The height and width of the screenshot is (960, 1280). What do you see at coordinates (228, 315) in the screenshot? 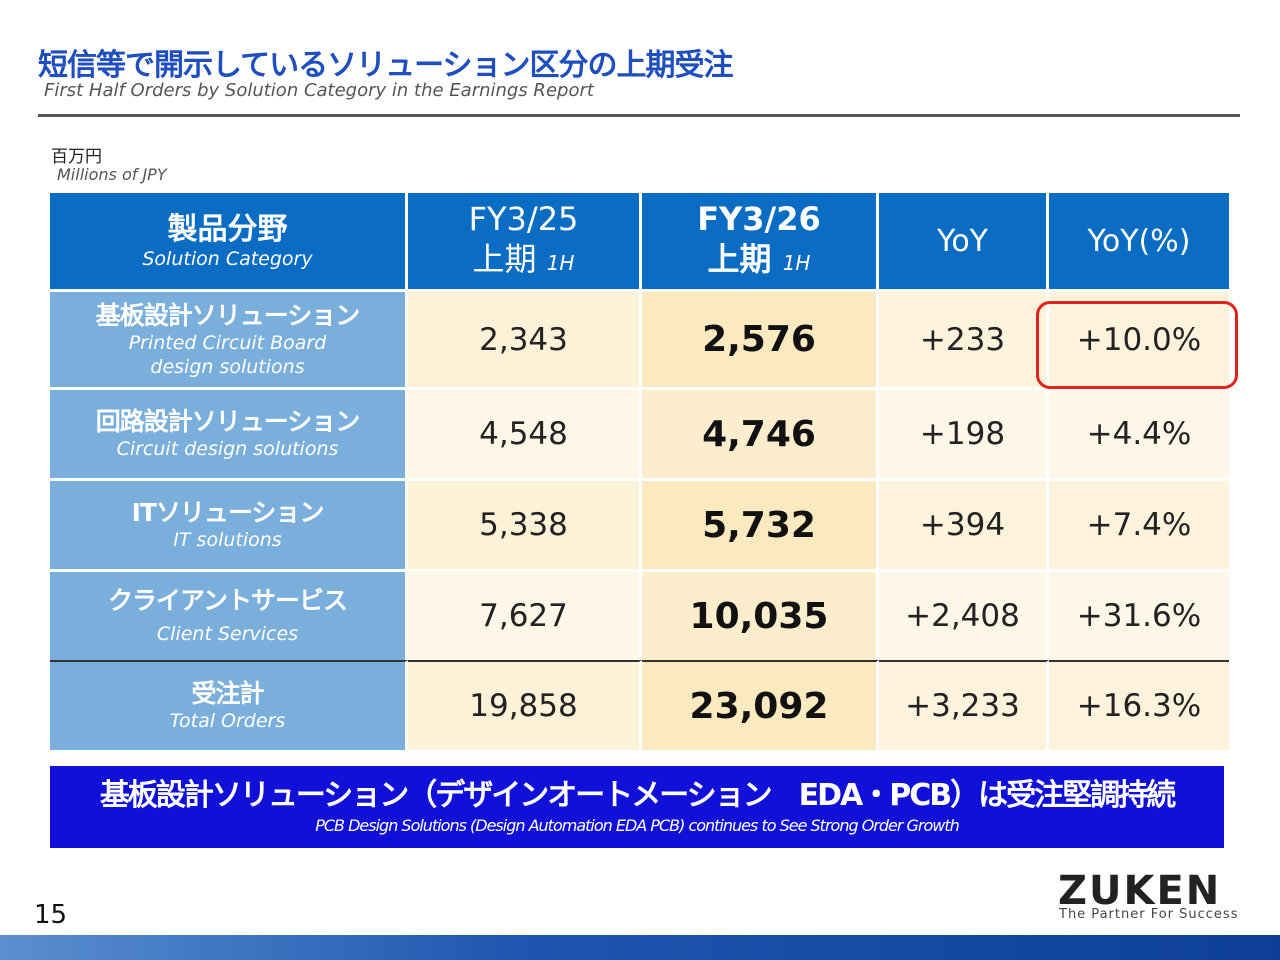
I see `row-category-ja: 基板設計ソリューション` at bounding box center [228, 315].